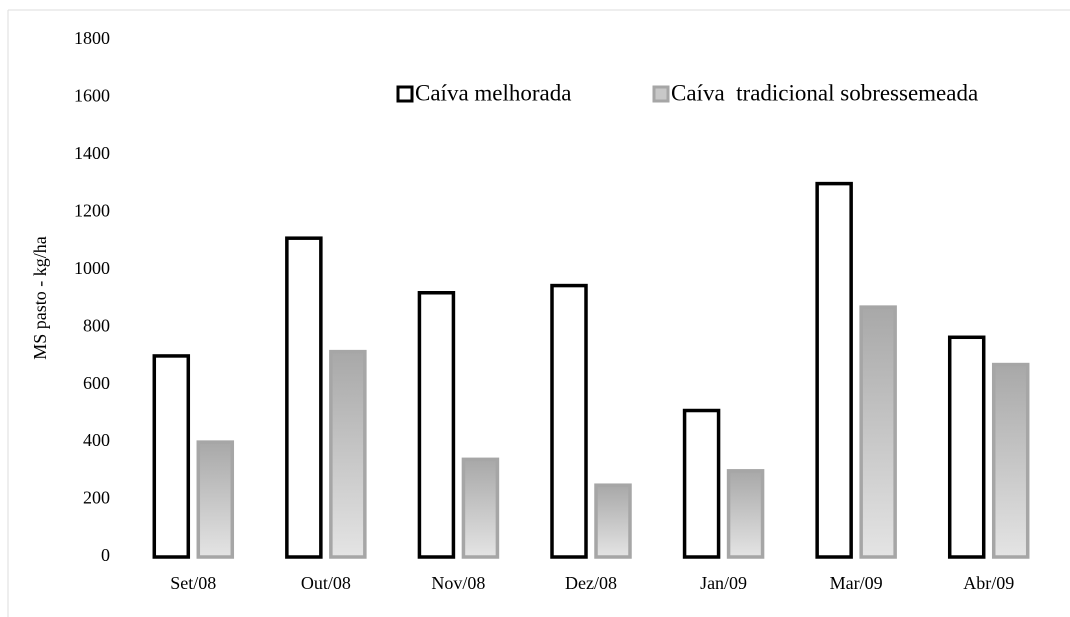 The width and height of the screenshot is (1070, 617). I want to click on x-tick-label: Dez/08, so click(591, 583).